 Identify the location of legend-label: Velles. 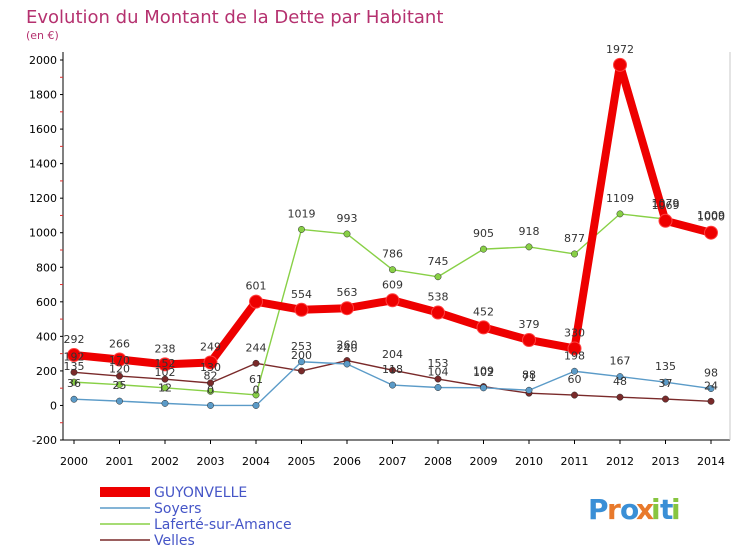
(174, 541).